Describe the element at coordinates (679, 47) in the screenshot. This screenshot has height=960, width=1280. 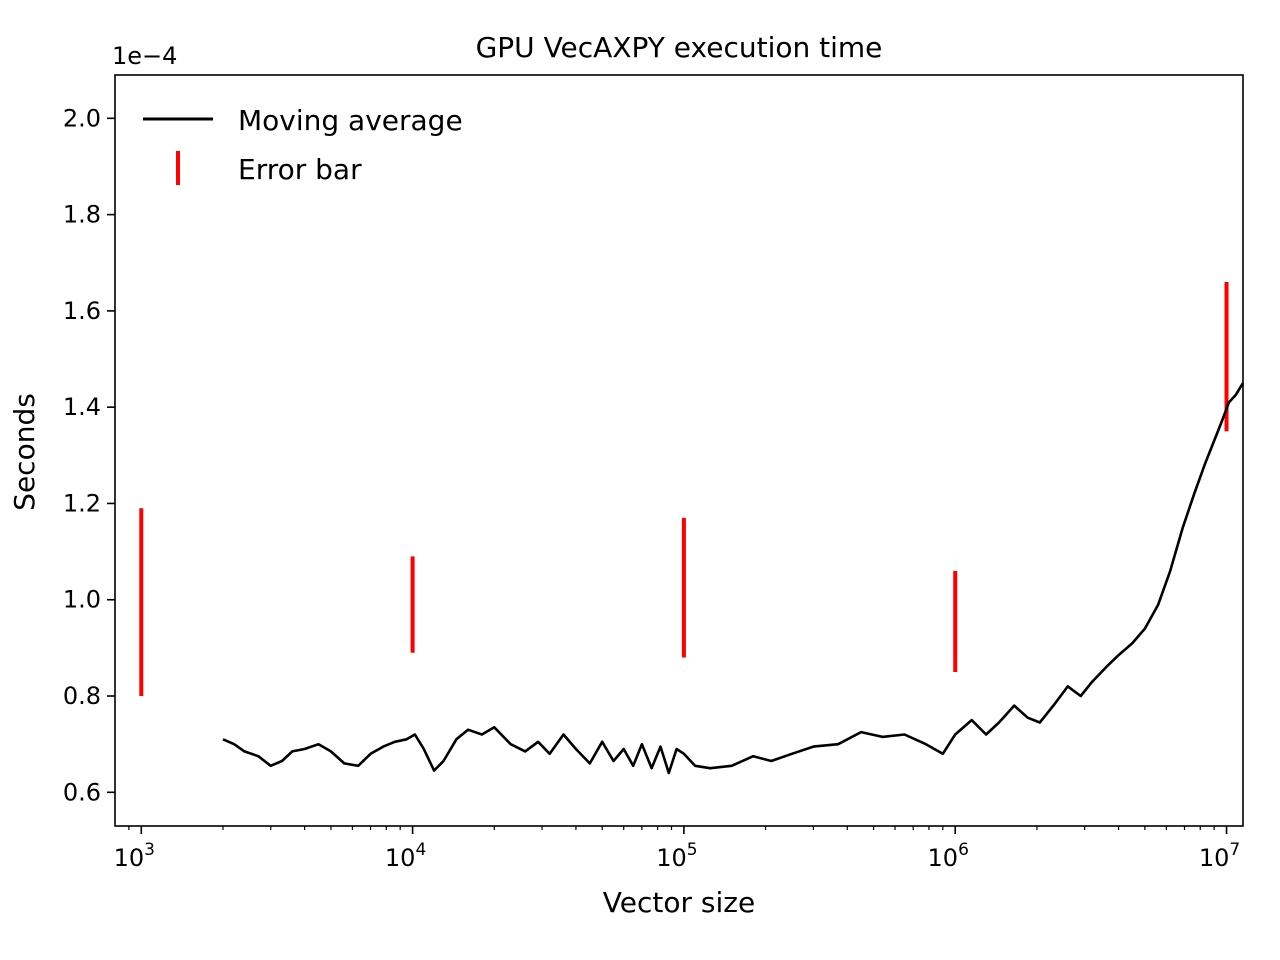
I see `chart-title: GPU VecAXPY execution time` at that location.